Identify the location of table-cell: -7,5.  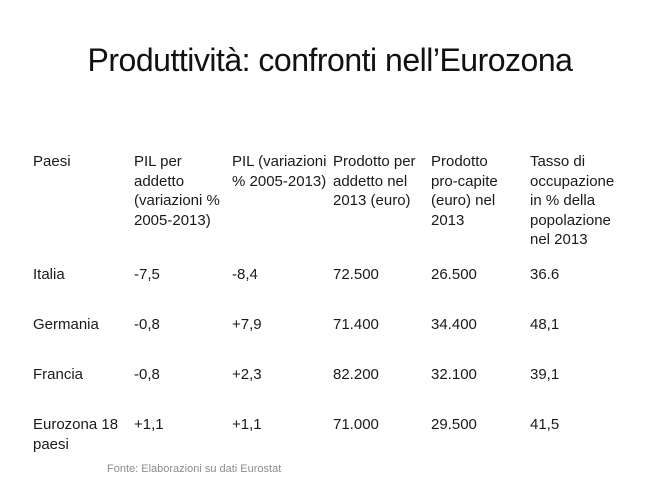
(147, 274).